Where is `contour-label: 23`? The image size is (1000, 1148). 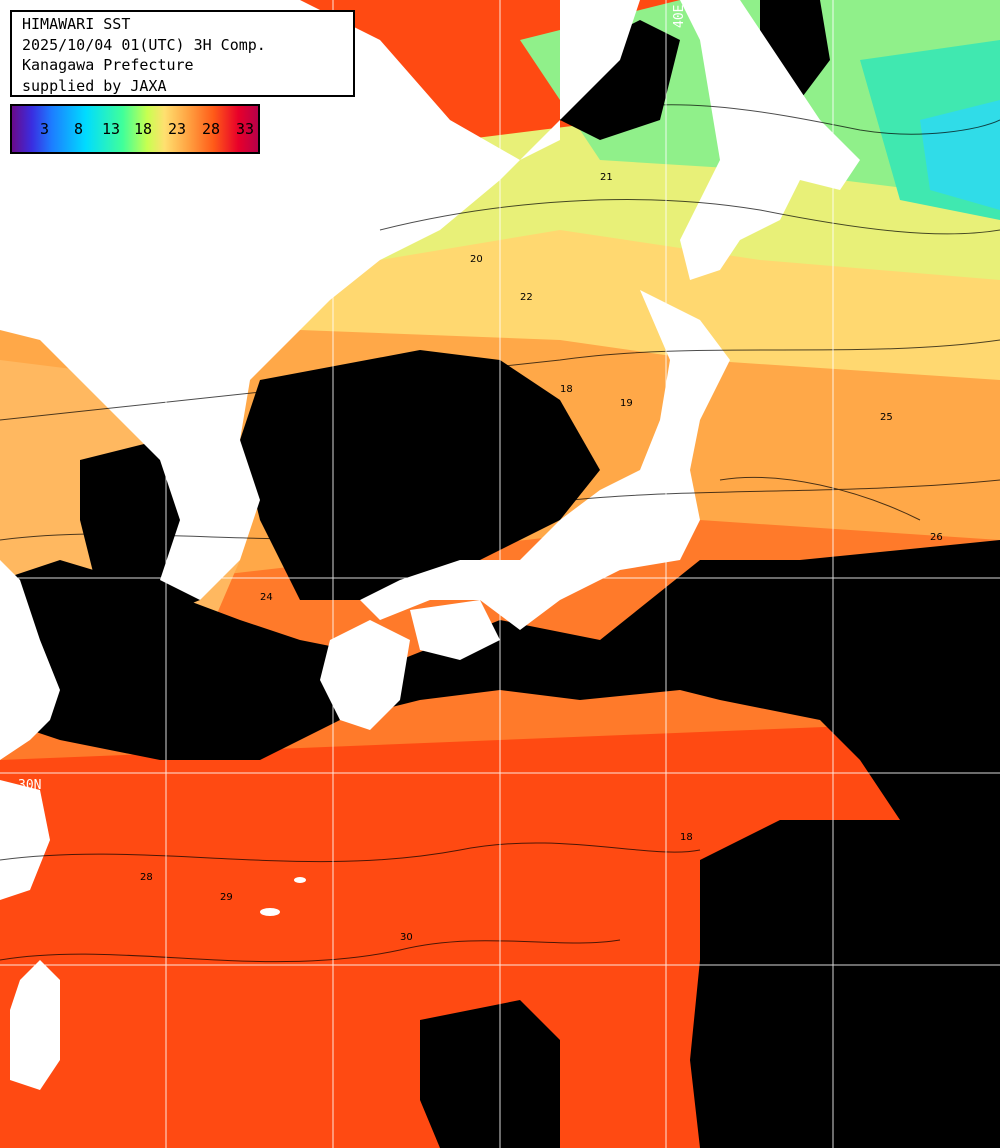 contour-label: 23 is located at coordinates (356, 397).